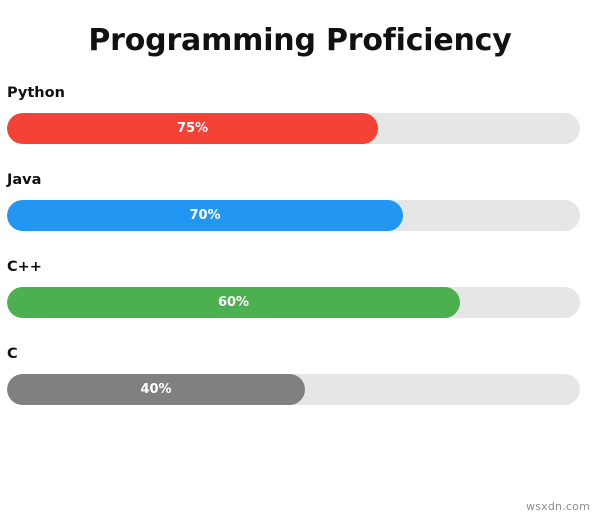  Describe the element at coordinates (36, 93) in the screenshot. I see `skill-label: Python` at that location.